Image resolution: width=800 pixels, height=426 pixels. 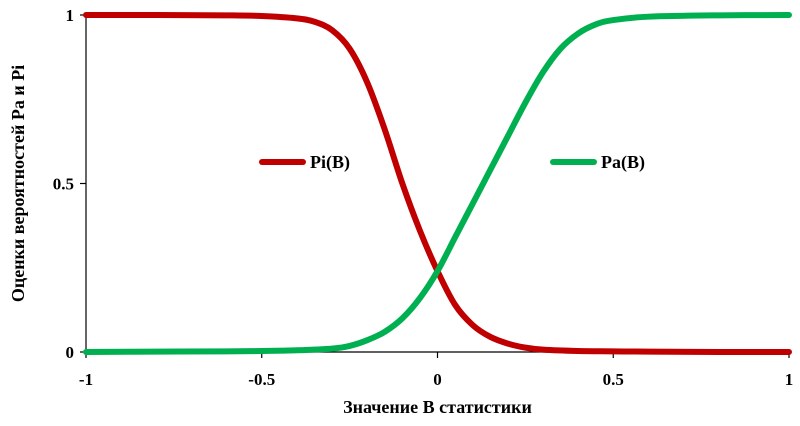 I want to click on y-tick-label: 1, so click(x=70, y=15).